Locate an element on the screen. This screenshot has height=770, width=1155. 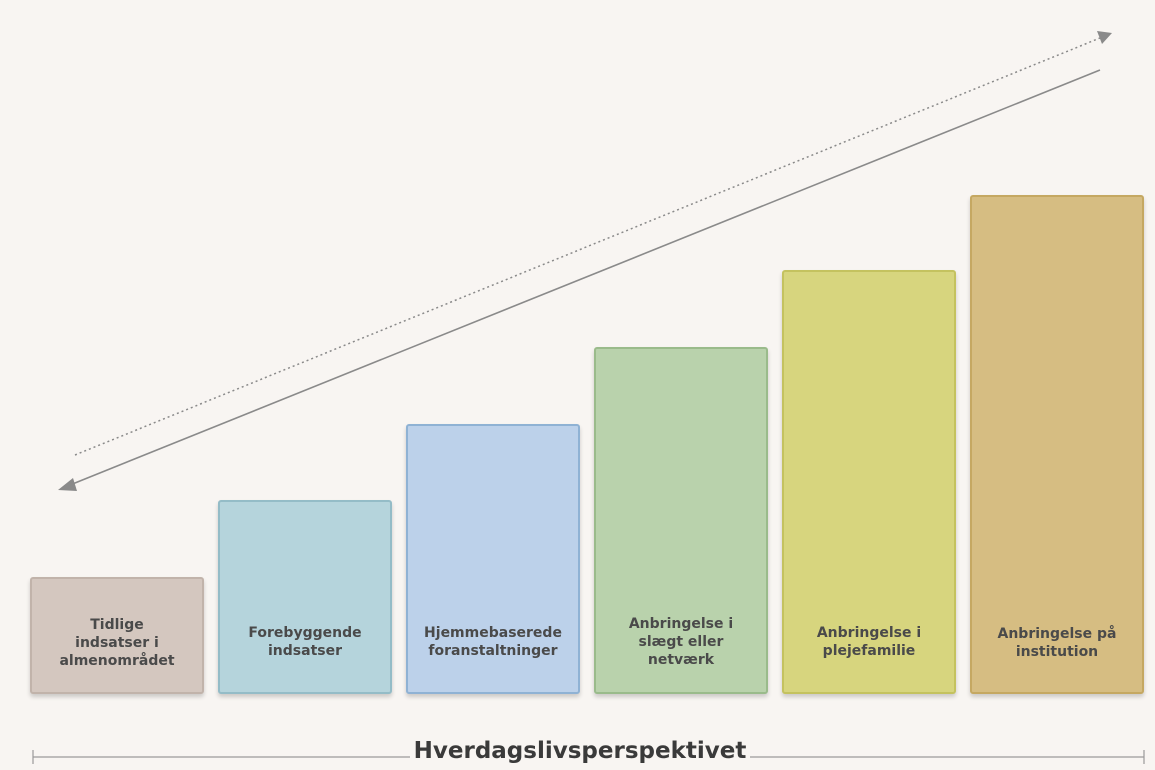
baseline-title: Hverdagslivsperspektivet is located at coordinates (580, 751).